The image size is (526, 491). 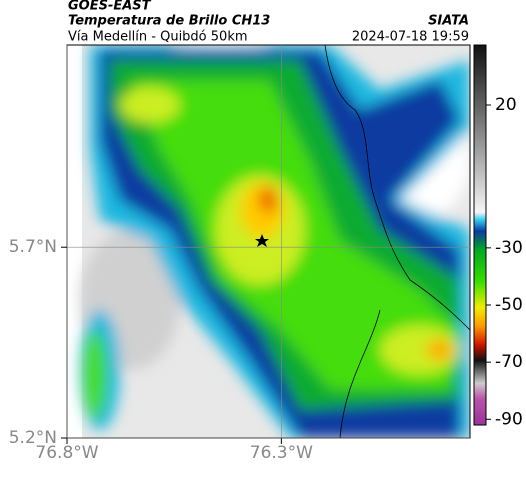 I want to click on product: Temperatura de Brillo CH13, so click(x=169, y=21).